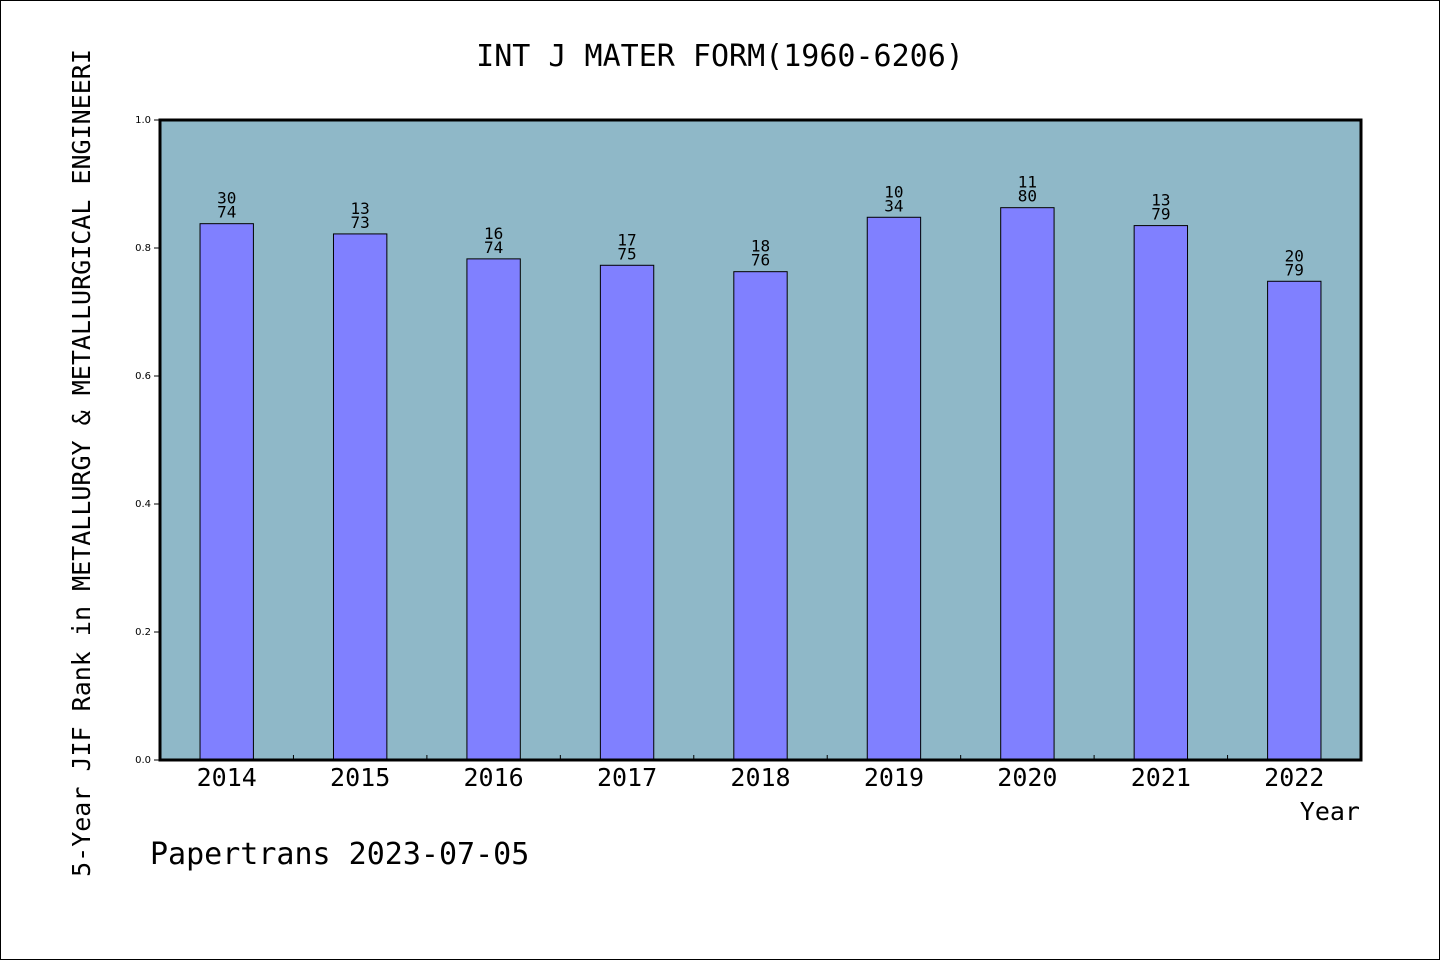  I want to click on x-axis-label: Year, so click(1330, 811).